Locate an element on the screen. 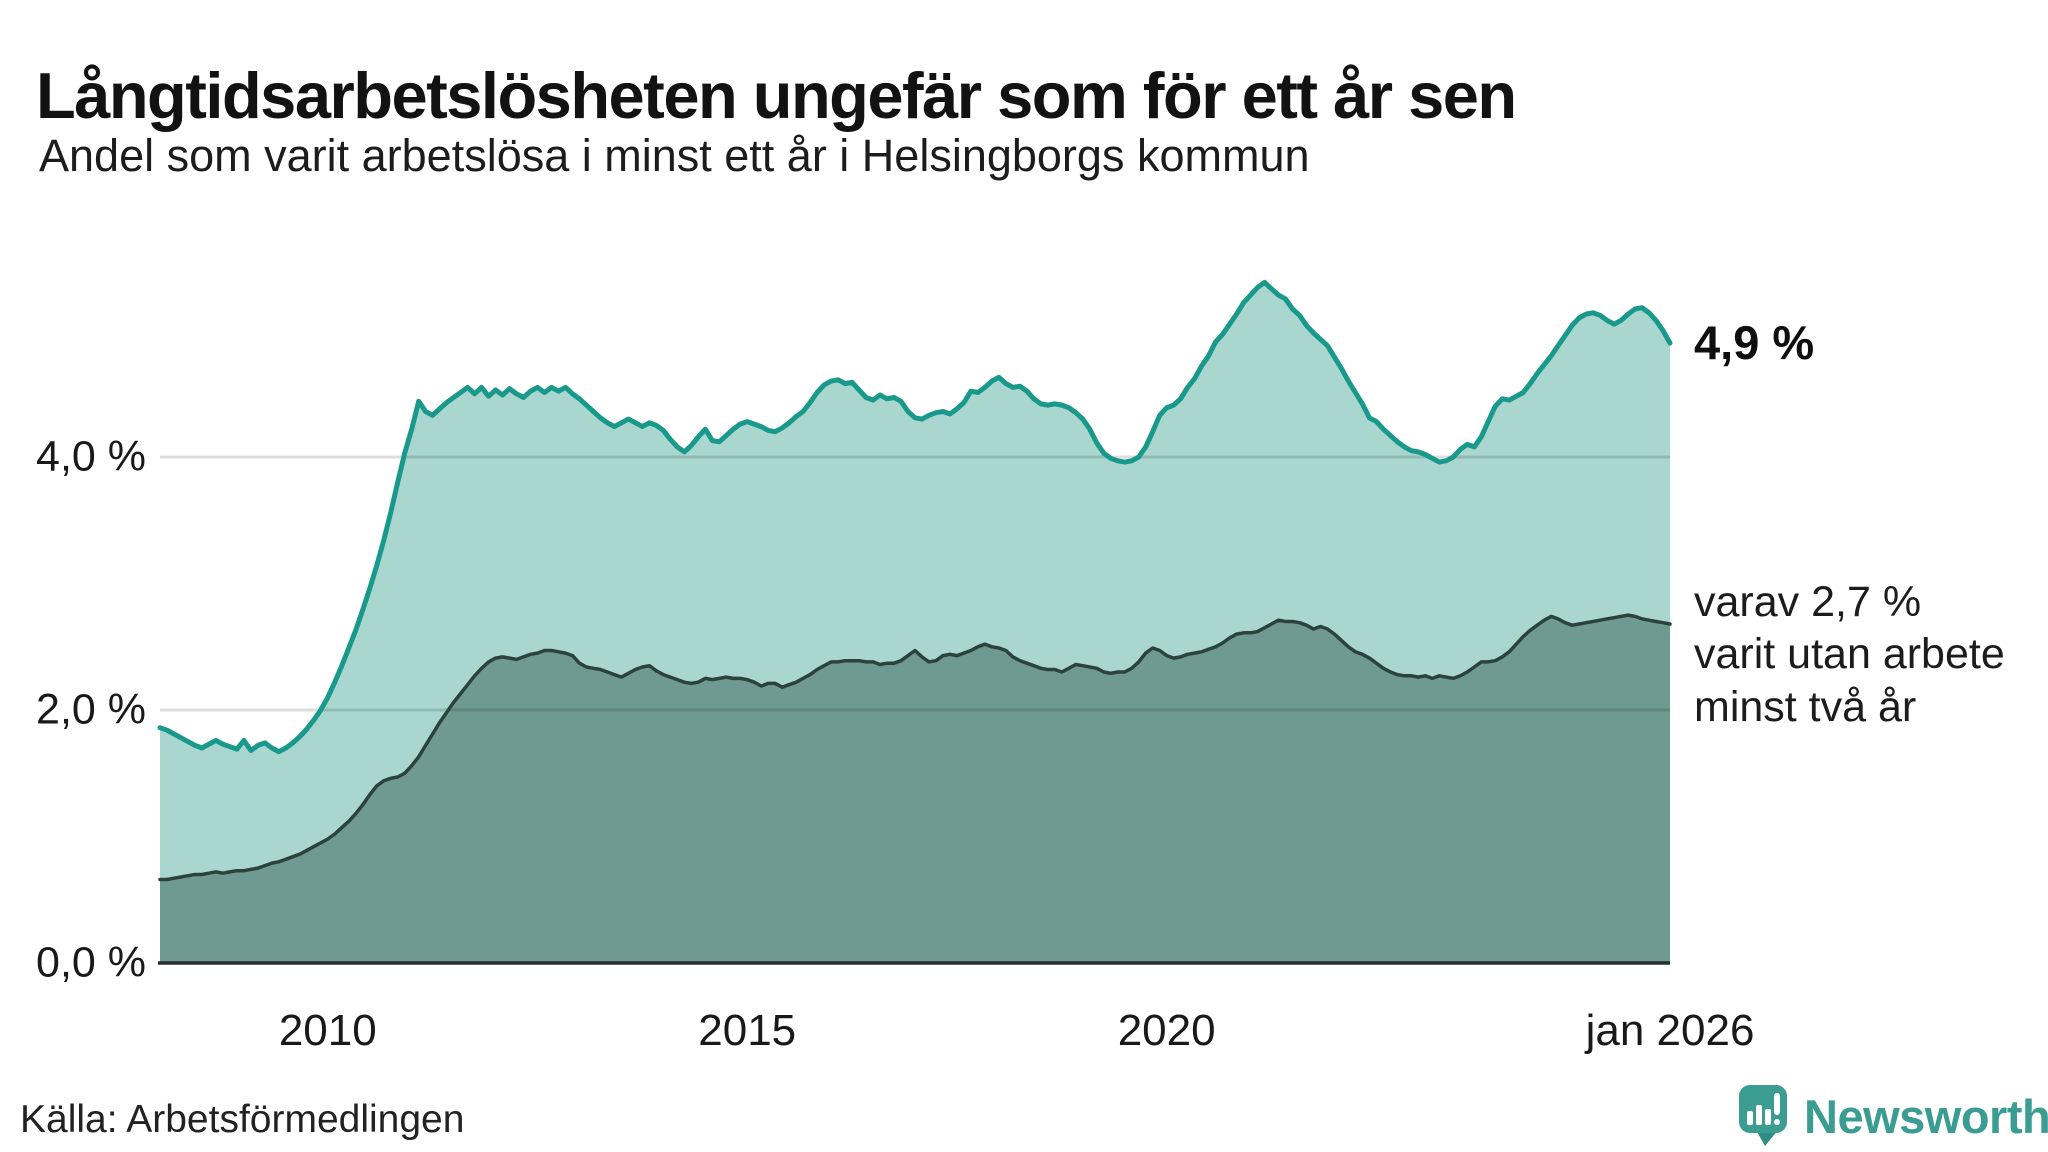  newsworthy-logo: Newsworthy is located at coordinates (1893, 1116).